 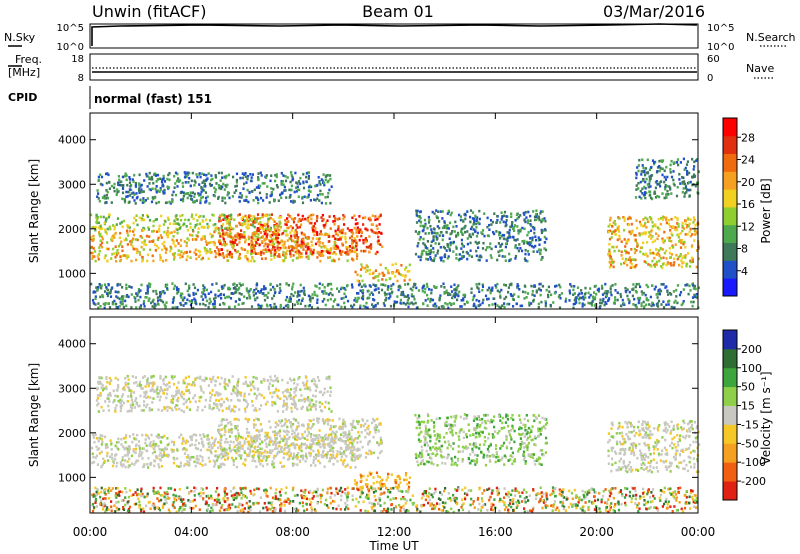 I want to click on power-colorbar-tick-label: 28, so click(x=748, y=137).